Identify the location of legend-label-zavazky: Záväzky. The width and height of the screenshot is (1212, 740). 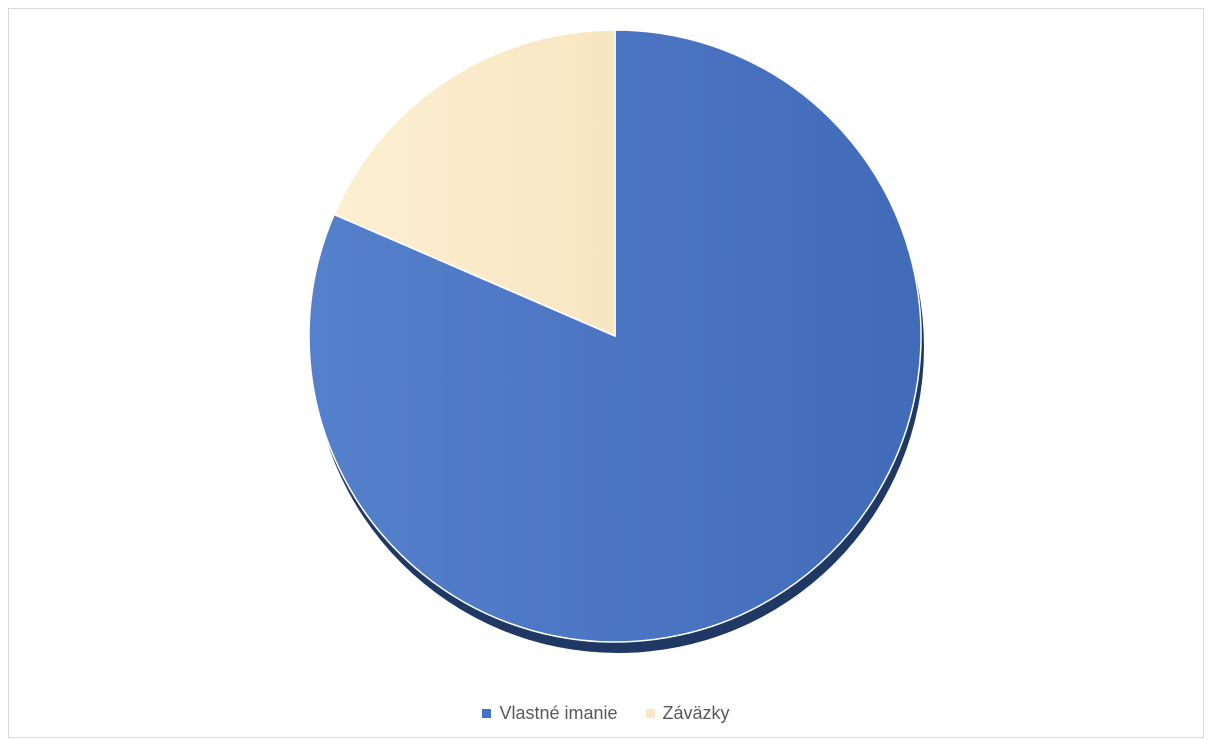
(696, 713).